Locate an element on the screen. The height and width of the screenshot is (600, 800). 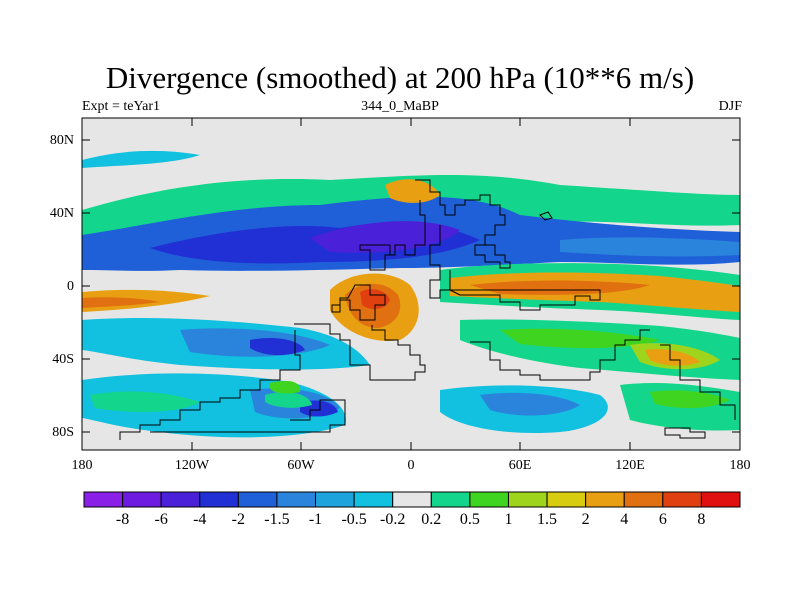
colorbar-label: 4 is located at coordinates (624, 519).